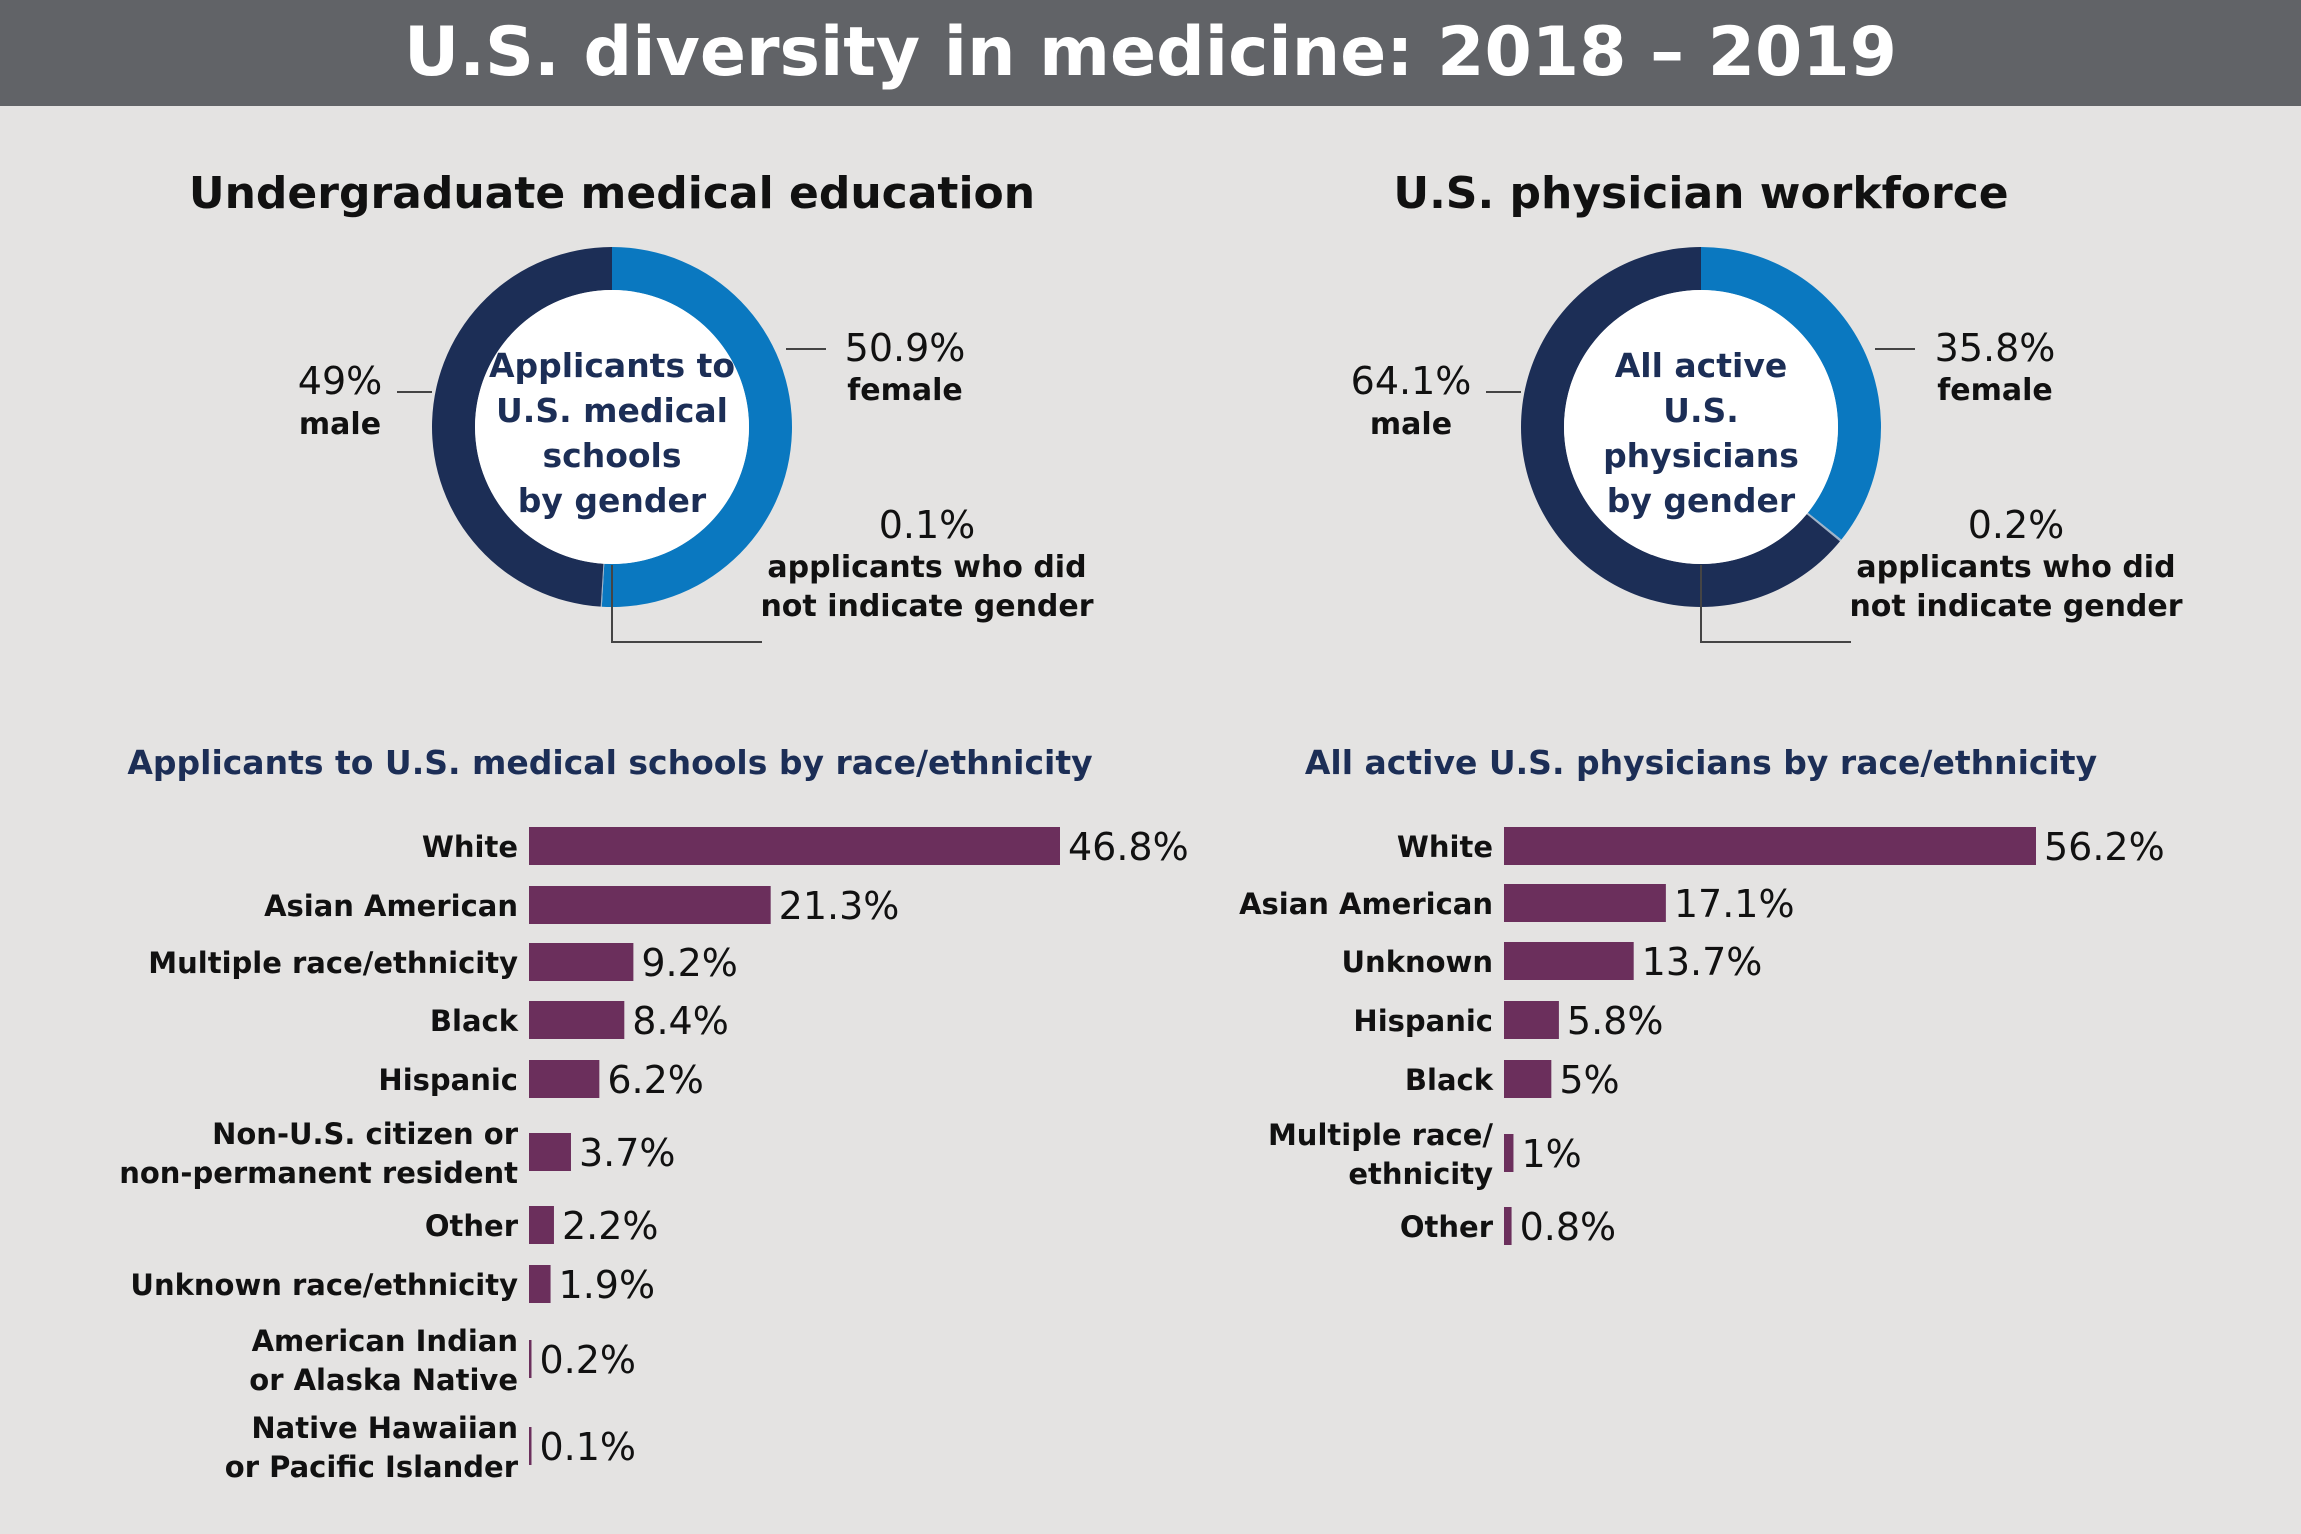  I want to click on male-percent: 49%, so click(340, 381).